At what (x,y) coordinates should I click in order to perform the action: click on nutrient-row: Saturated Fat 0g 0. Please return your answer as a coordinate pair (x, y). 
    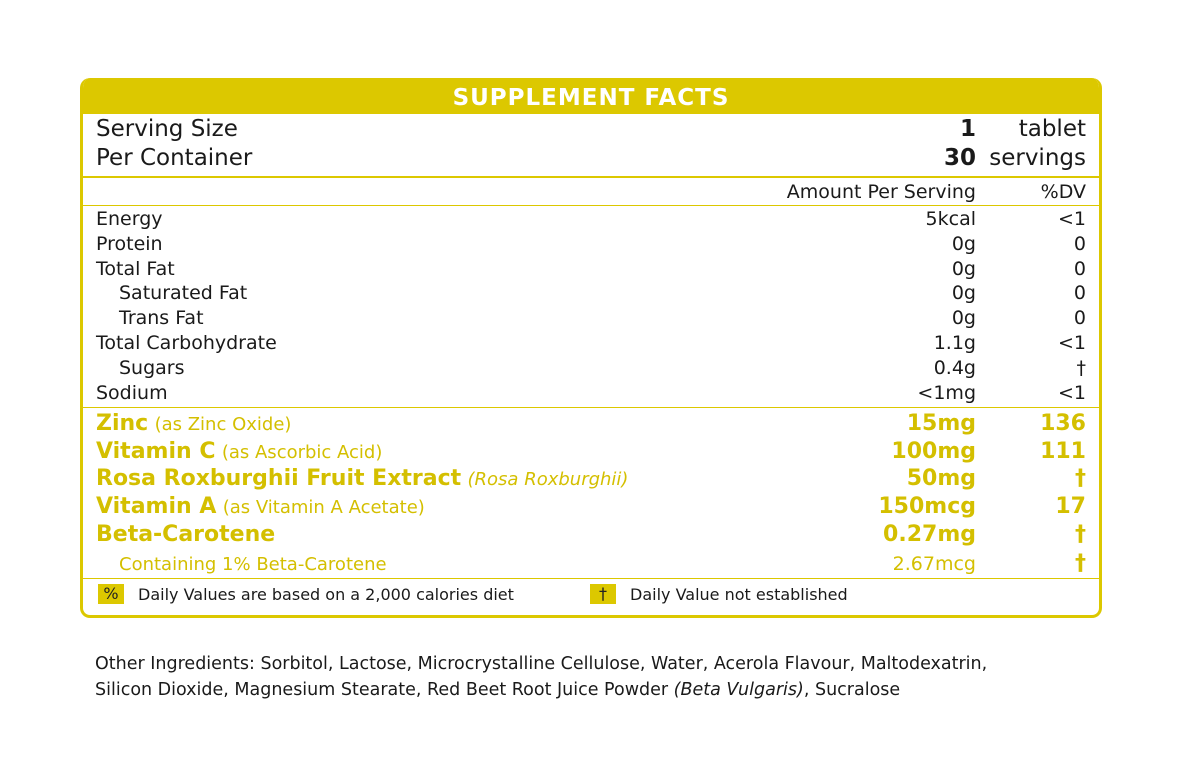
    Looking at the image, I should click on (591, 294).